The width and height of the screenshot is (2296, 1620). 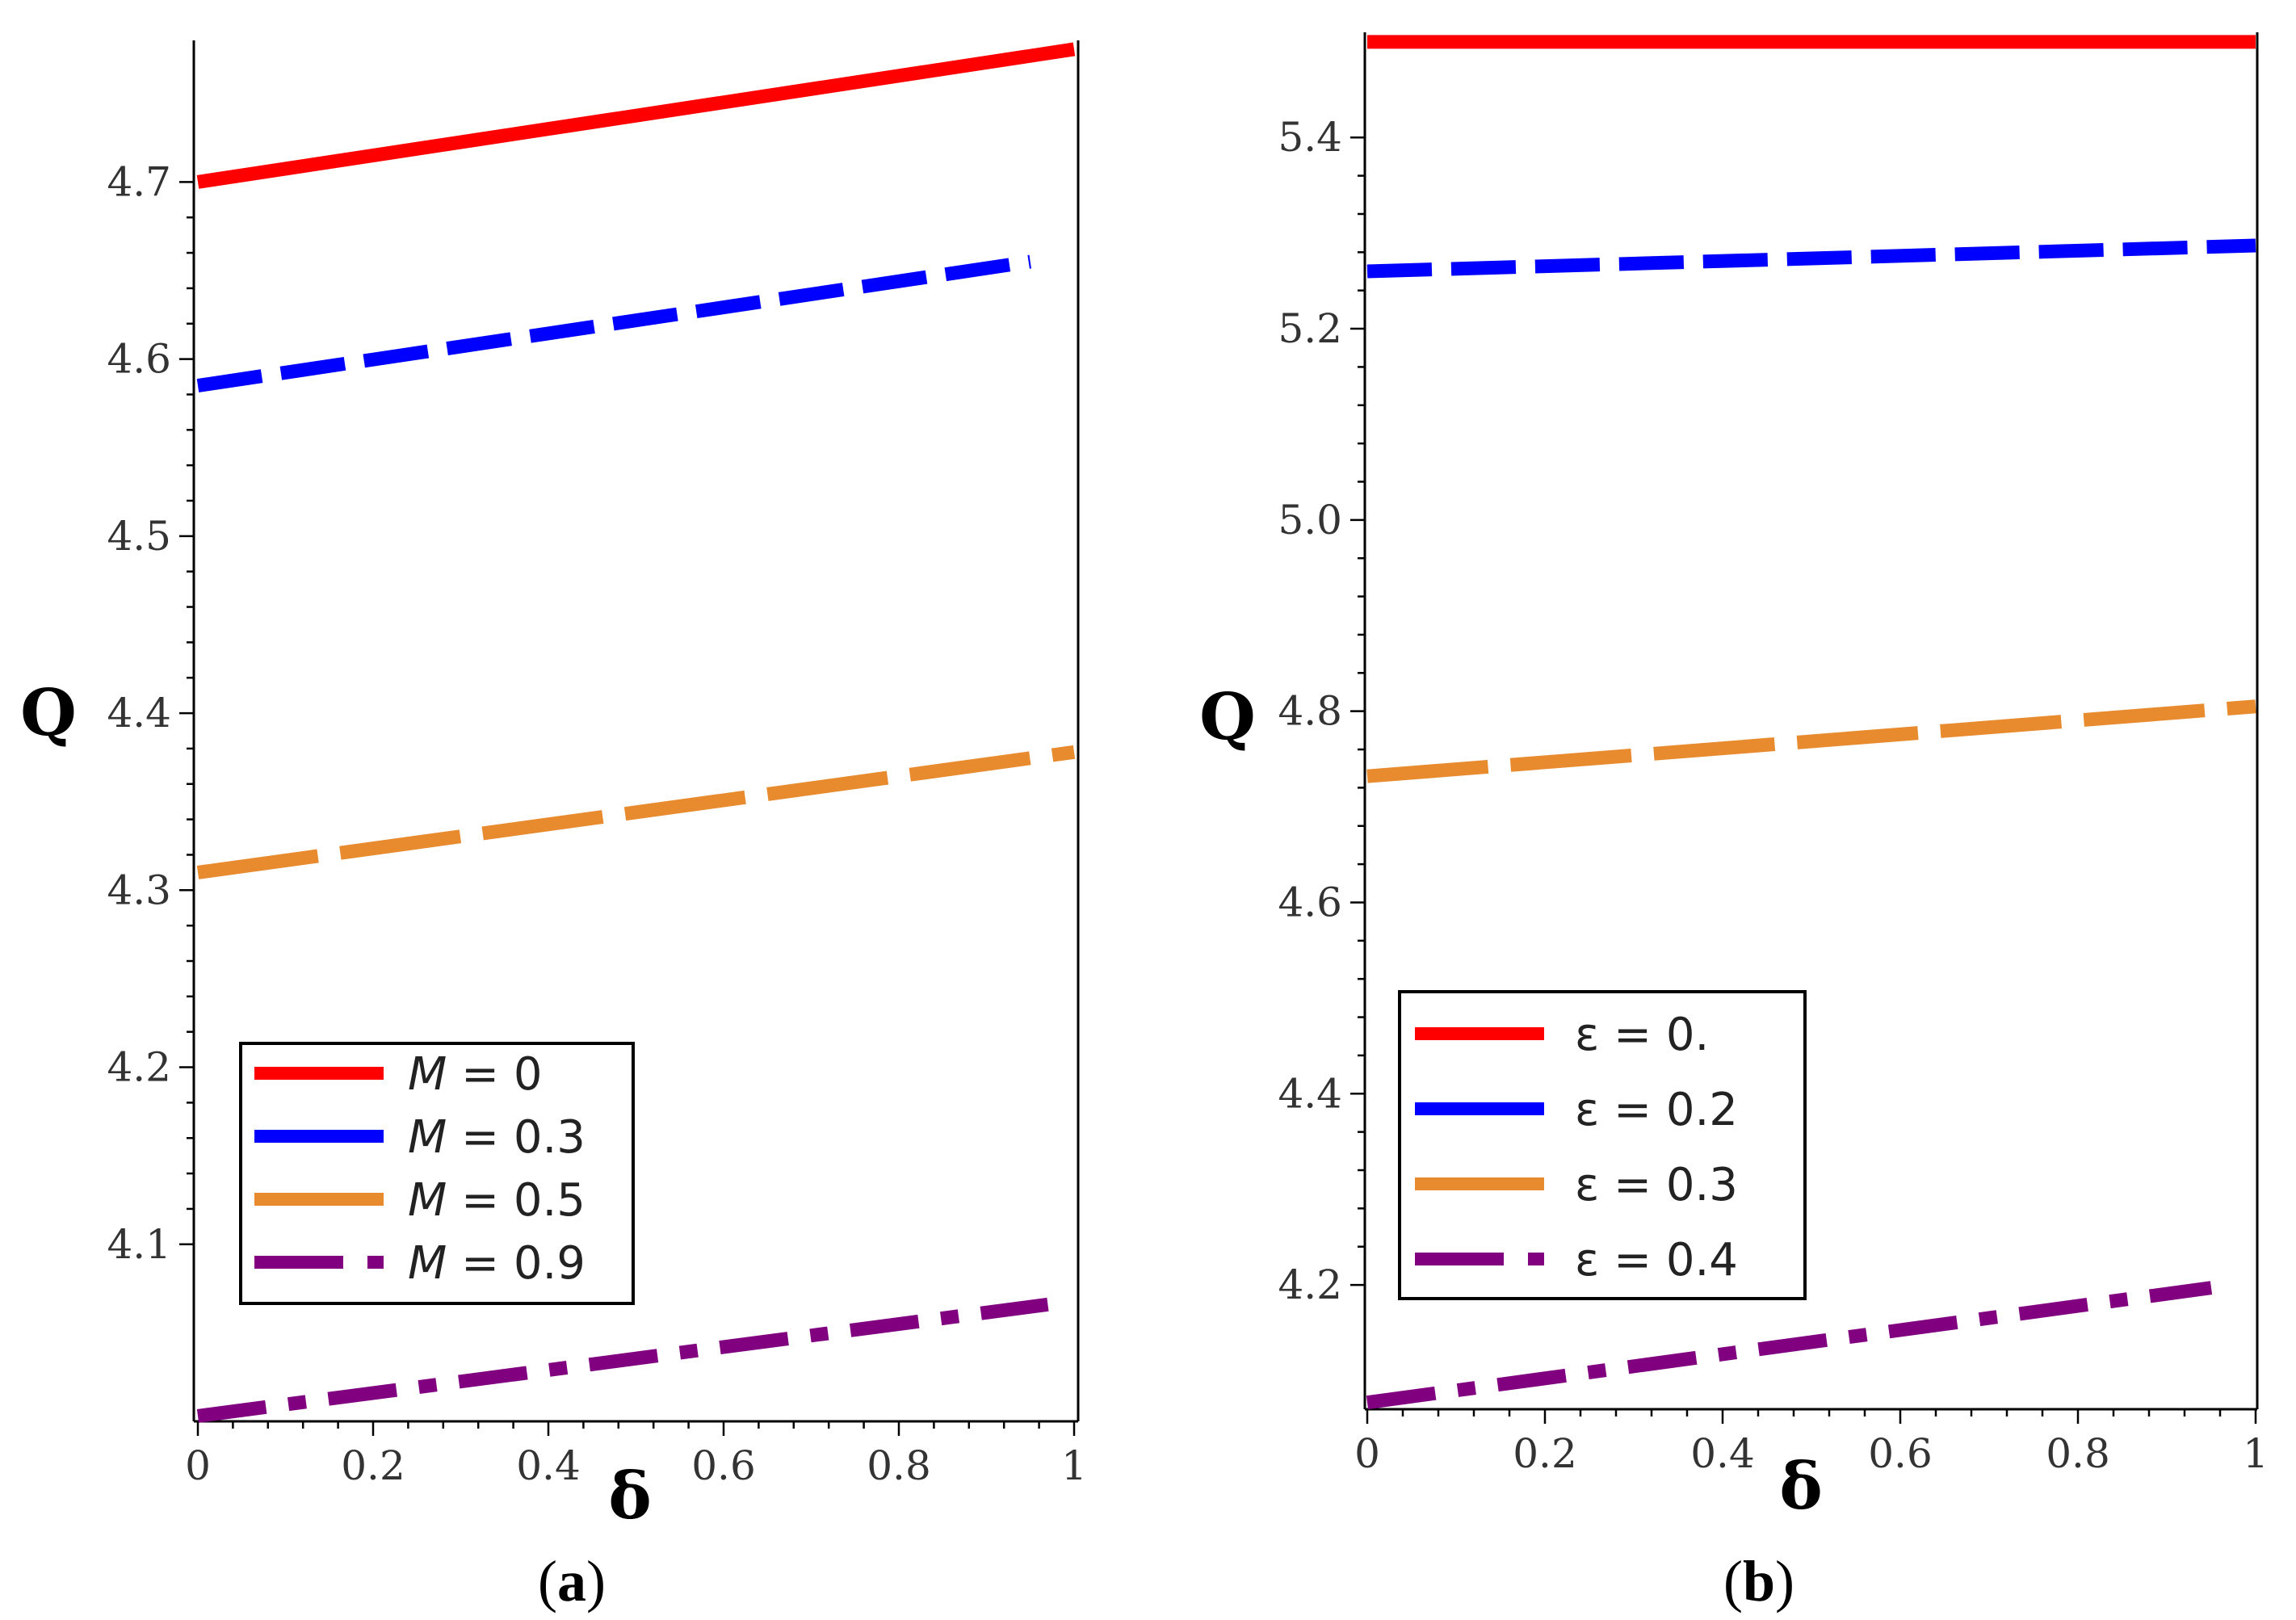 I want to click on panel-b-legend-label-1: ε = 0.2, so click(x=1657, y=1110).